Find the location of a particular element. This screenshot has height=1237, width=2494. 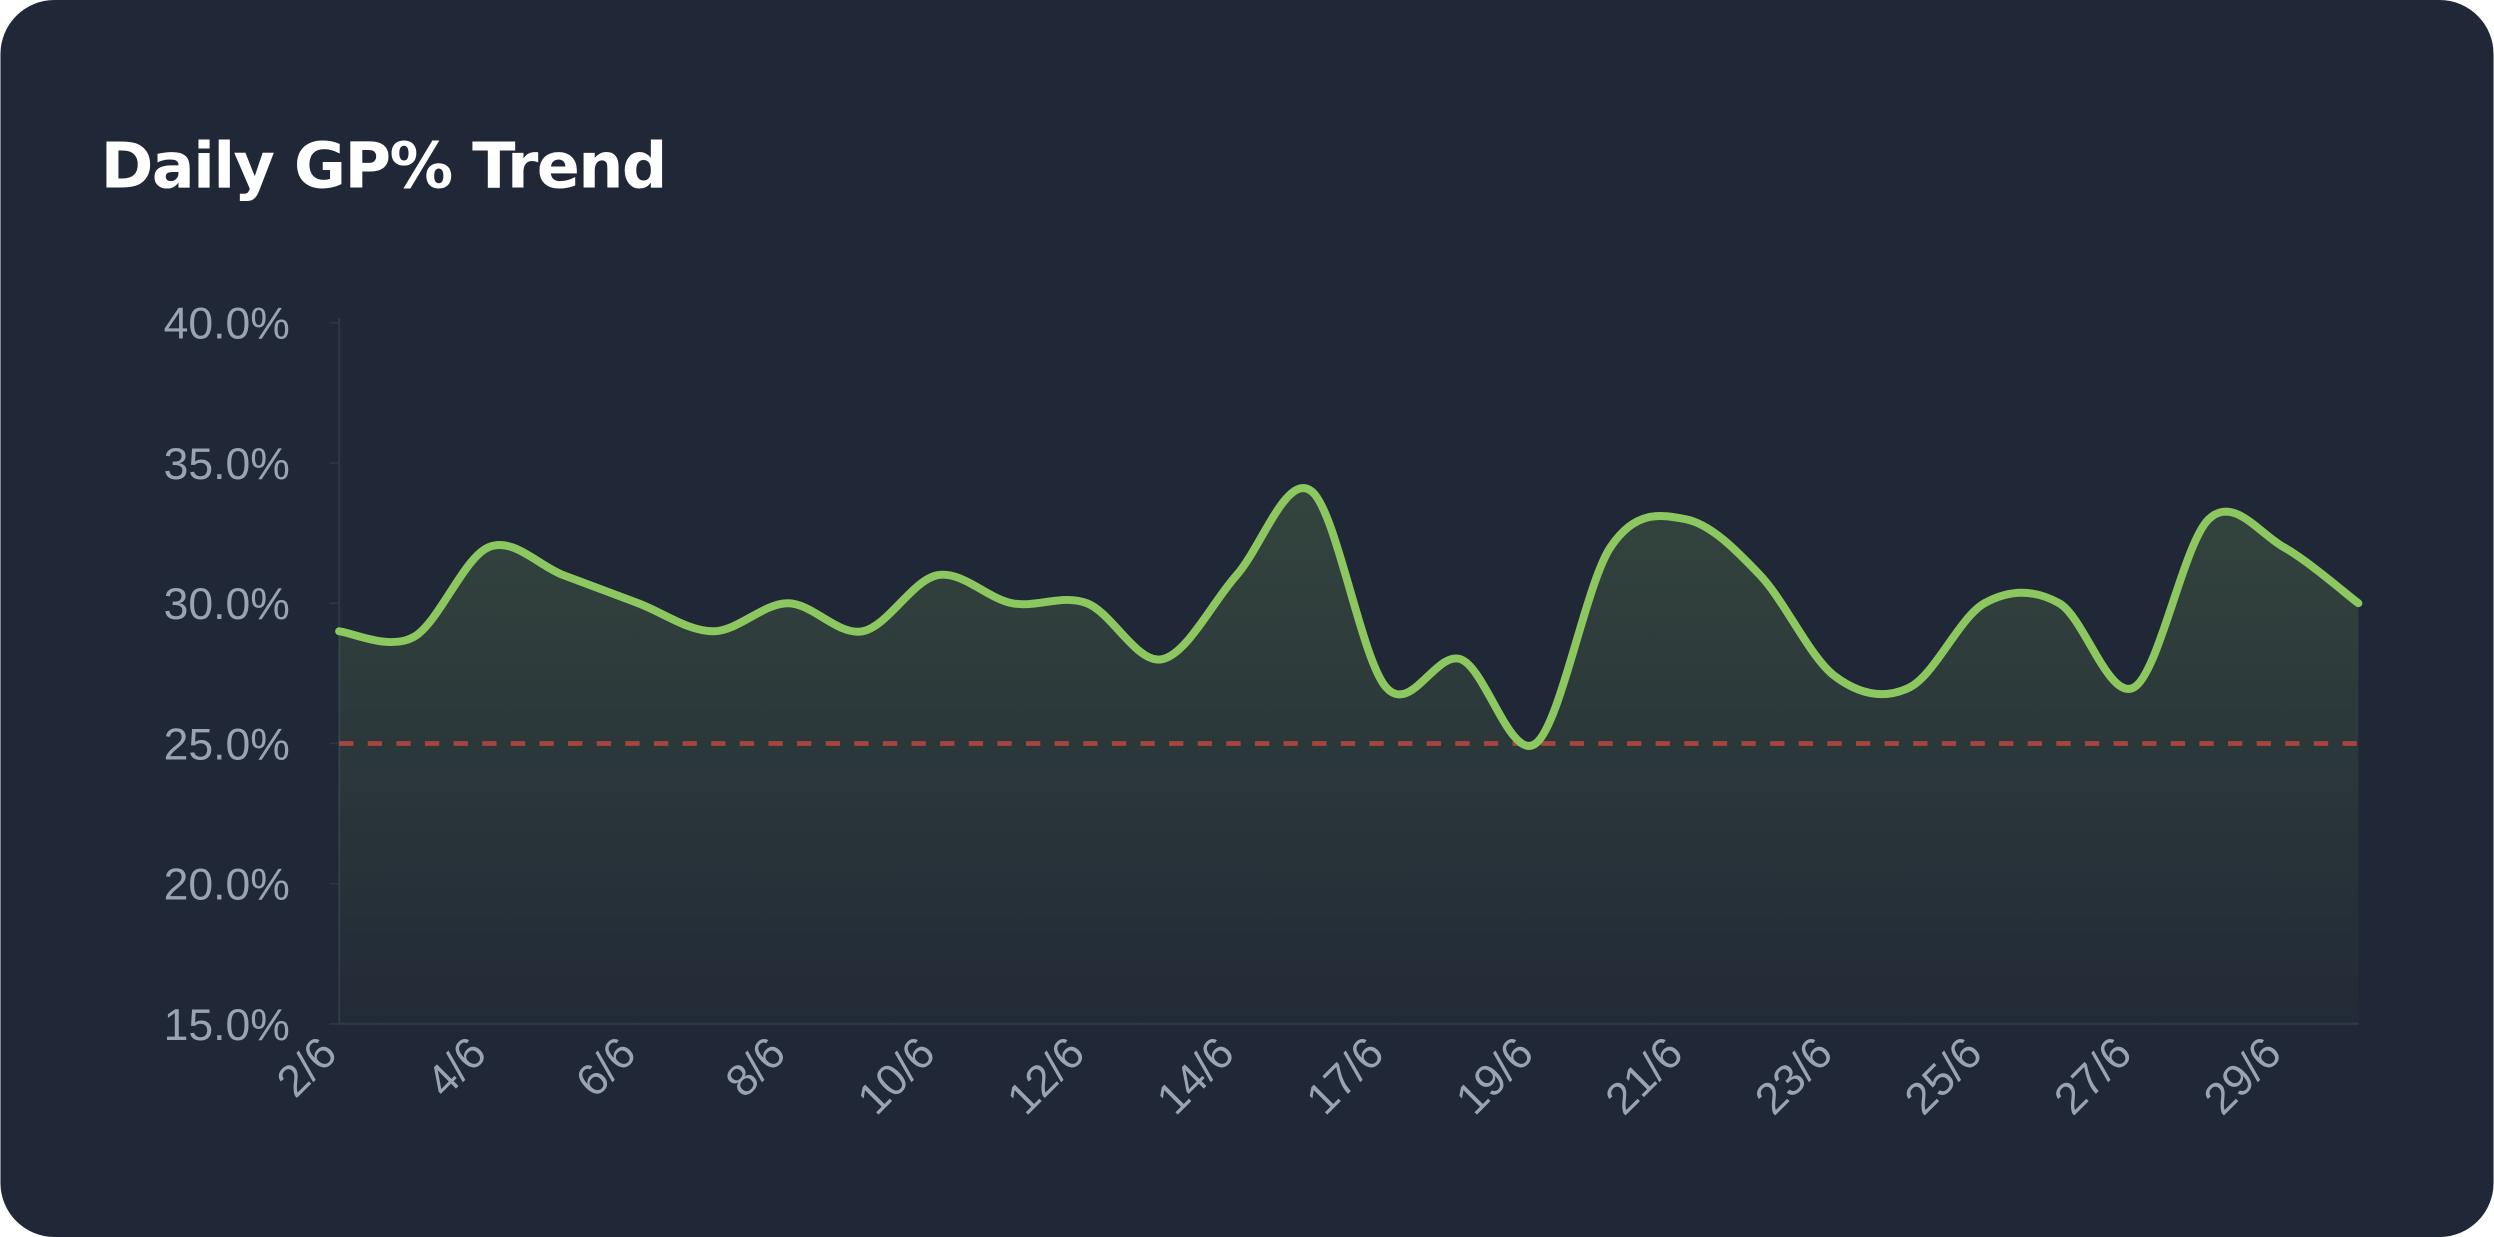

y-tick-label: 20.0% is located at coordinates (227, 885).